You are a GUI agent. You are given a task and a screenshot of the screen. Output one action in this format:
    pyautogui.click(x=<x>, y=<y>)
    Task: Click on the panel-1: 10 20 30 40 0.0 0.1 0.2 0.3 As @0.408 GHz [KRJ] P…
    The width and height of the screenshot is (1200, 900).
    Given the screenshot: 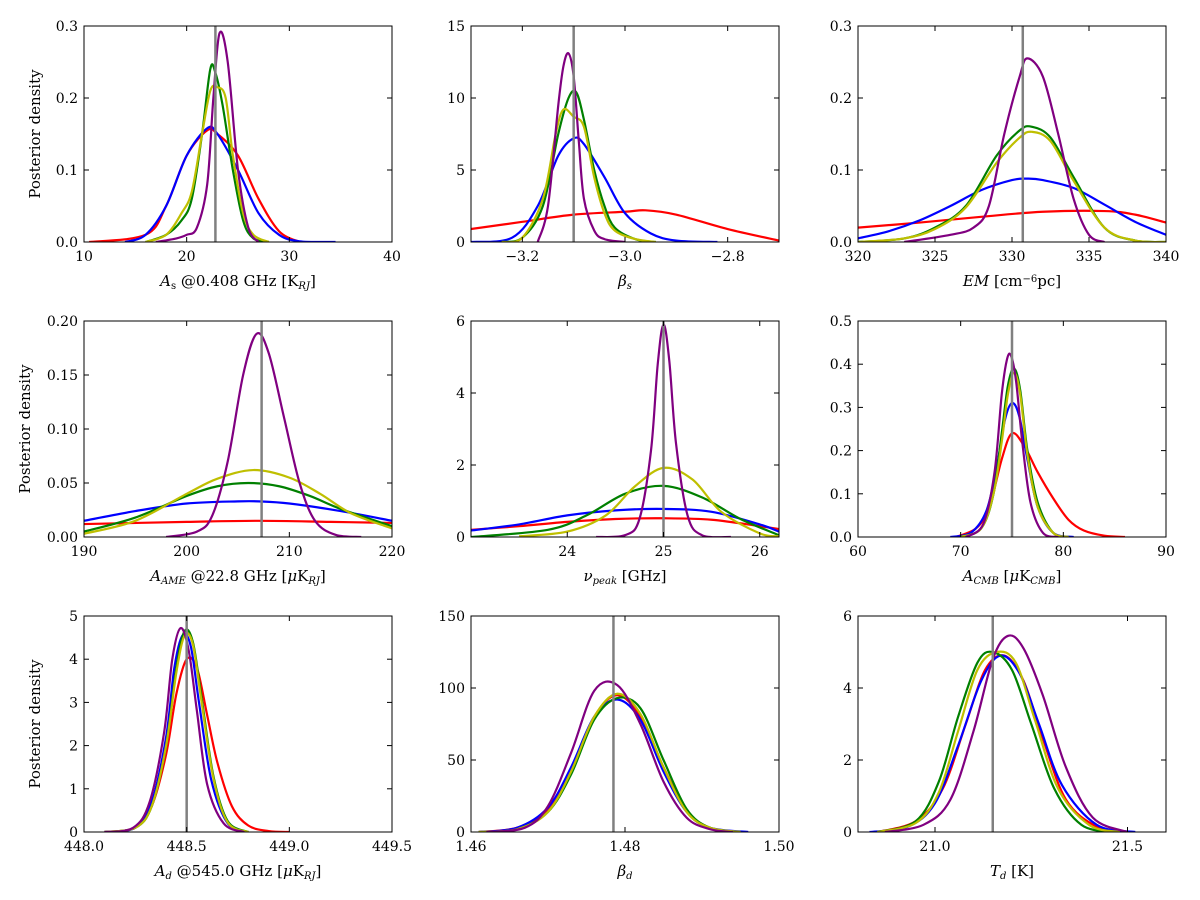 What is the action you would take?
    pyautogui.click(x=213, y=155)
    